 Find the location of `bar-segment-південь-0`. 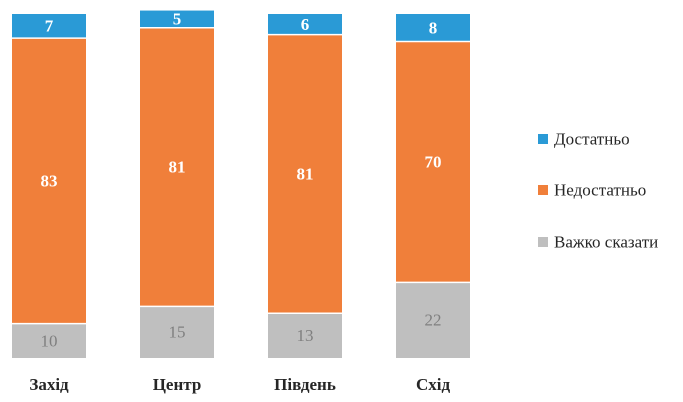

bar-segment-південь-0 is located at coordinates (305, 335).